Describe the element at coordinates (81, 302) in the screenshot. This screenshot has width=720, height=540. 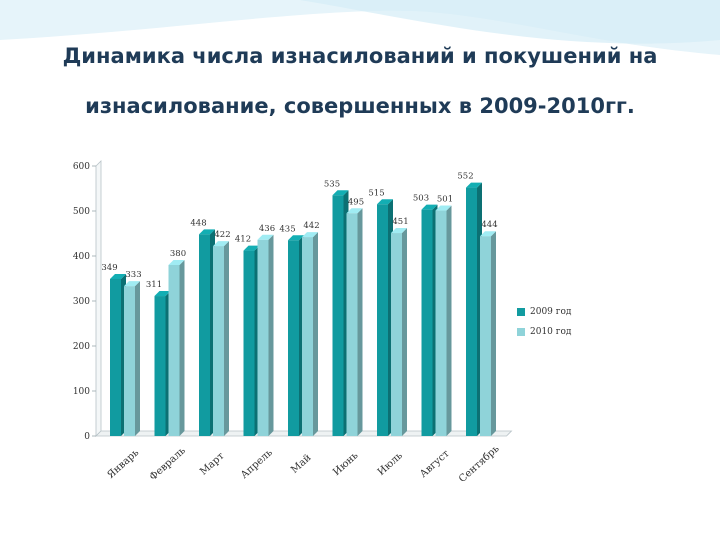
I see `y-tick-label: 300` at that location.